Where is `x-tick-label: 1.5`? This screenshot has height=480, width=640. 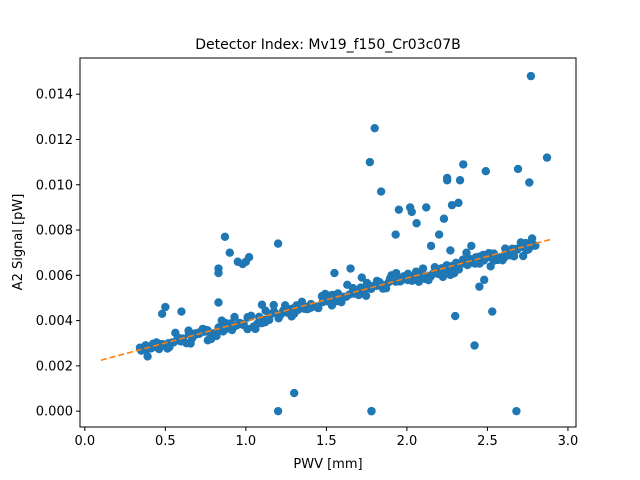 x-tick-label: 1.5 is located at coordinates (326, 441).